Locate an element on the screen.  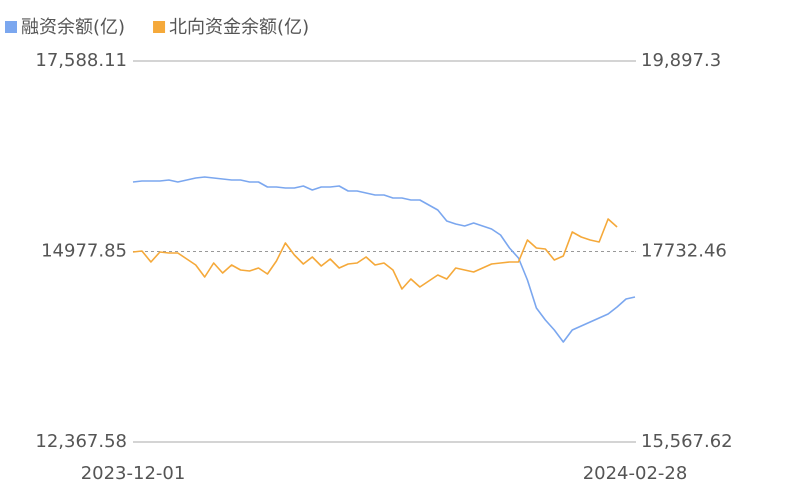
y2-tick-label: 17732.46 is located at coordinates (684, 251).